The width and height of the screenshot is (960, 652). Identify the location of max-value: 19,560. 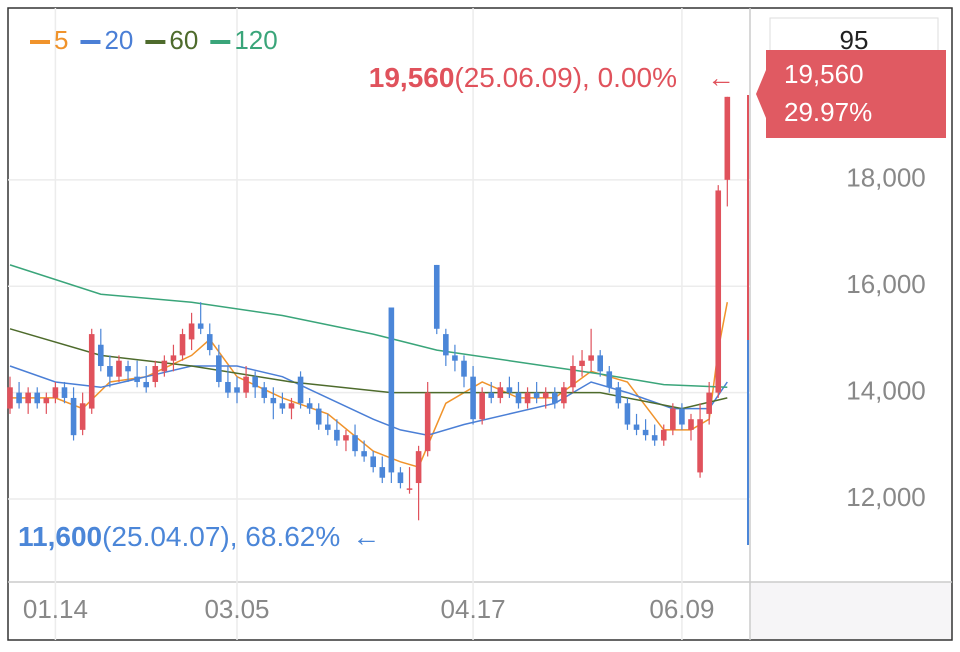
(412, 77).